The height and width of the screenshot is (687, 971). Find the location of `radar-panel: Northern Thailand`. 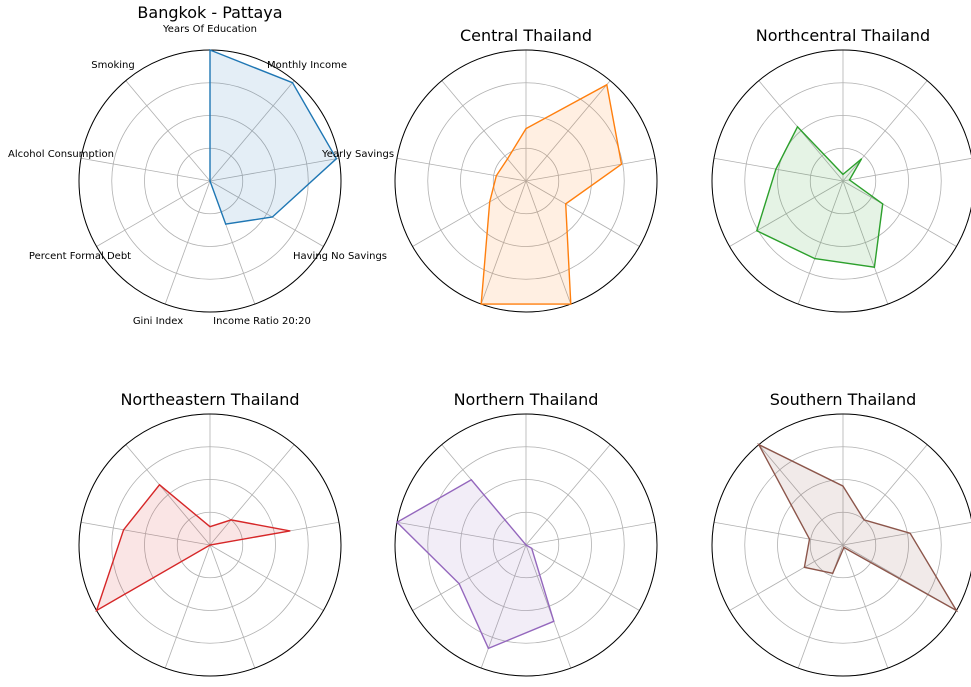

radar-panel: Northern Thailand is located at coordinates (526, 533).